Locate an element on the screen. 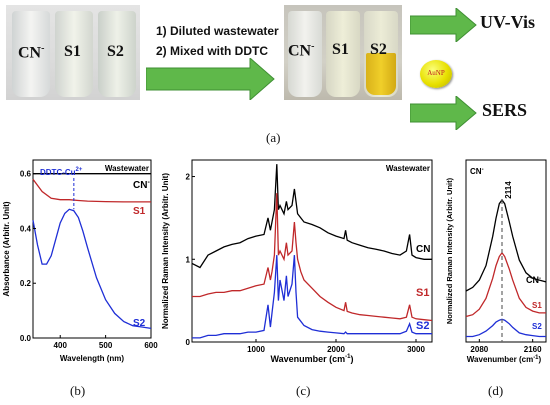 The height and width of the screenshot is (405, 550). chart-b-label-cn: CN- is located at coordinates (141, 185).